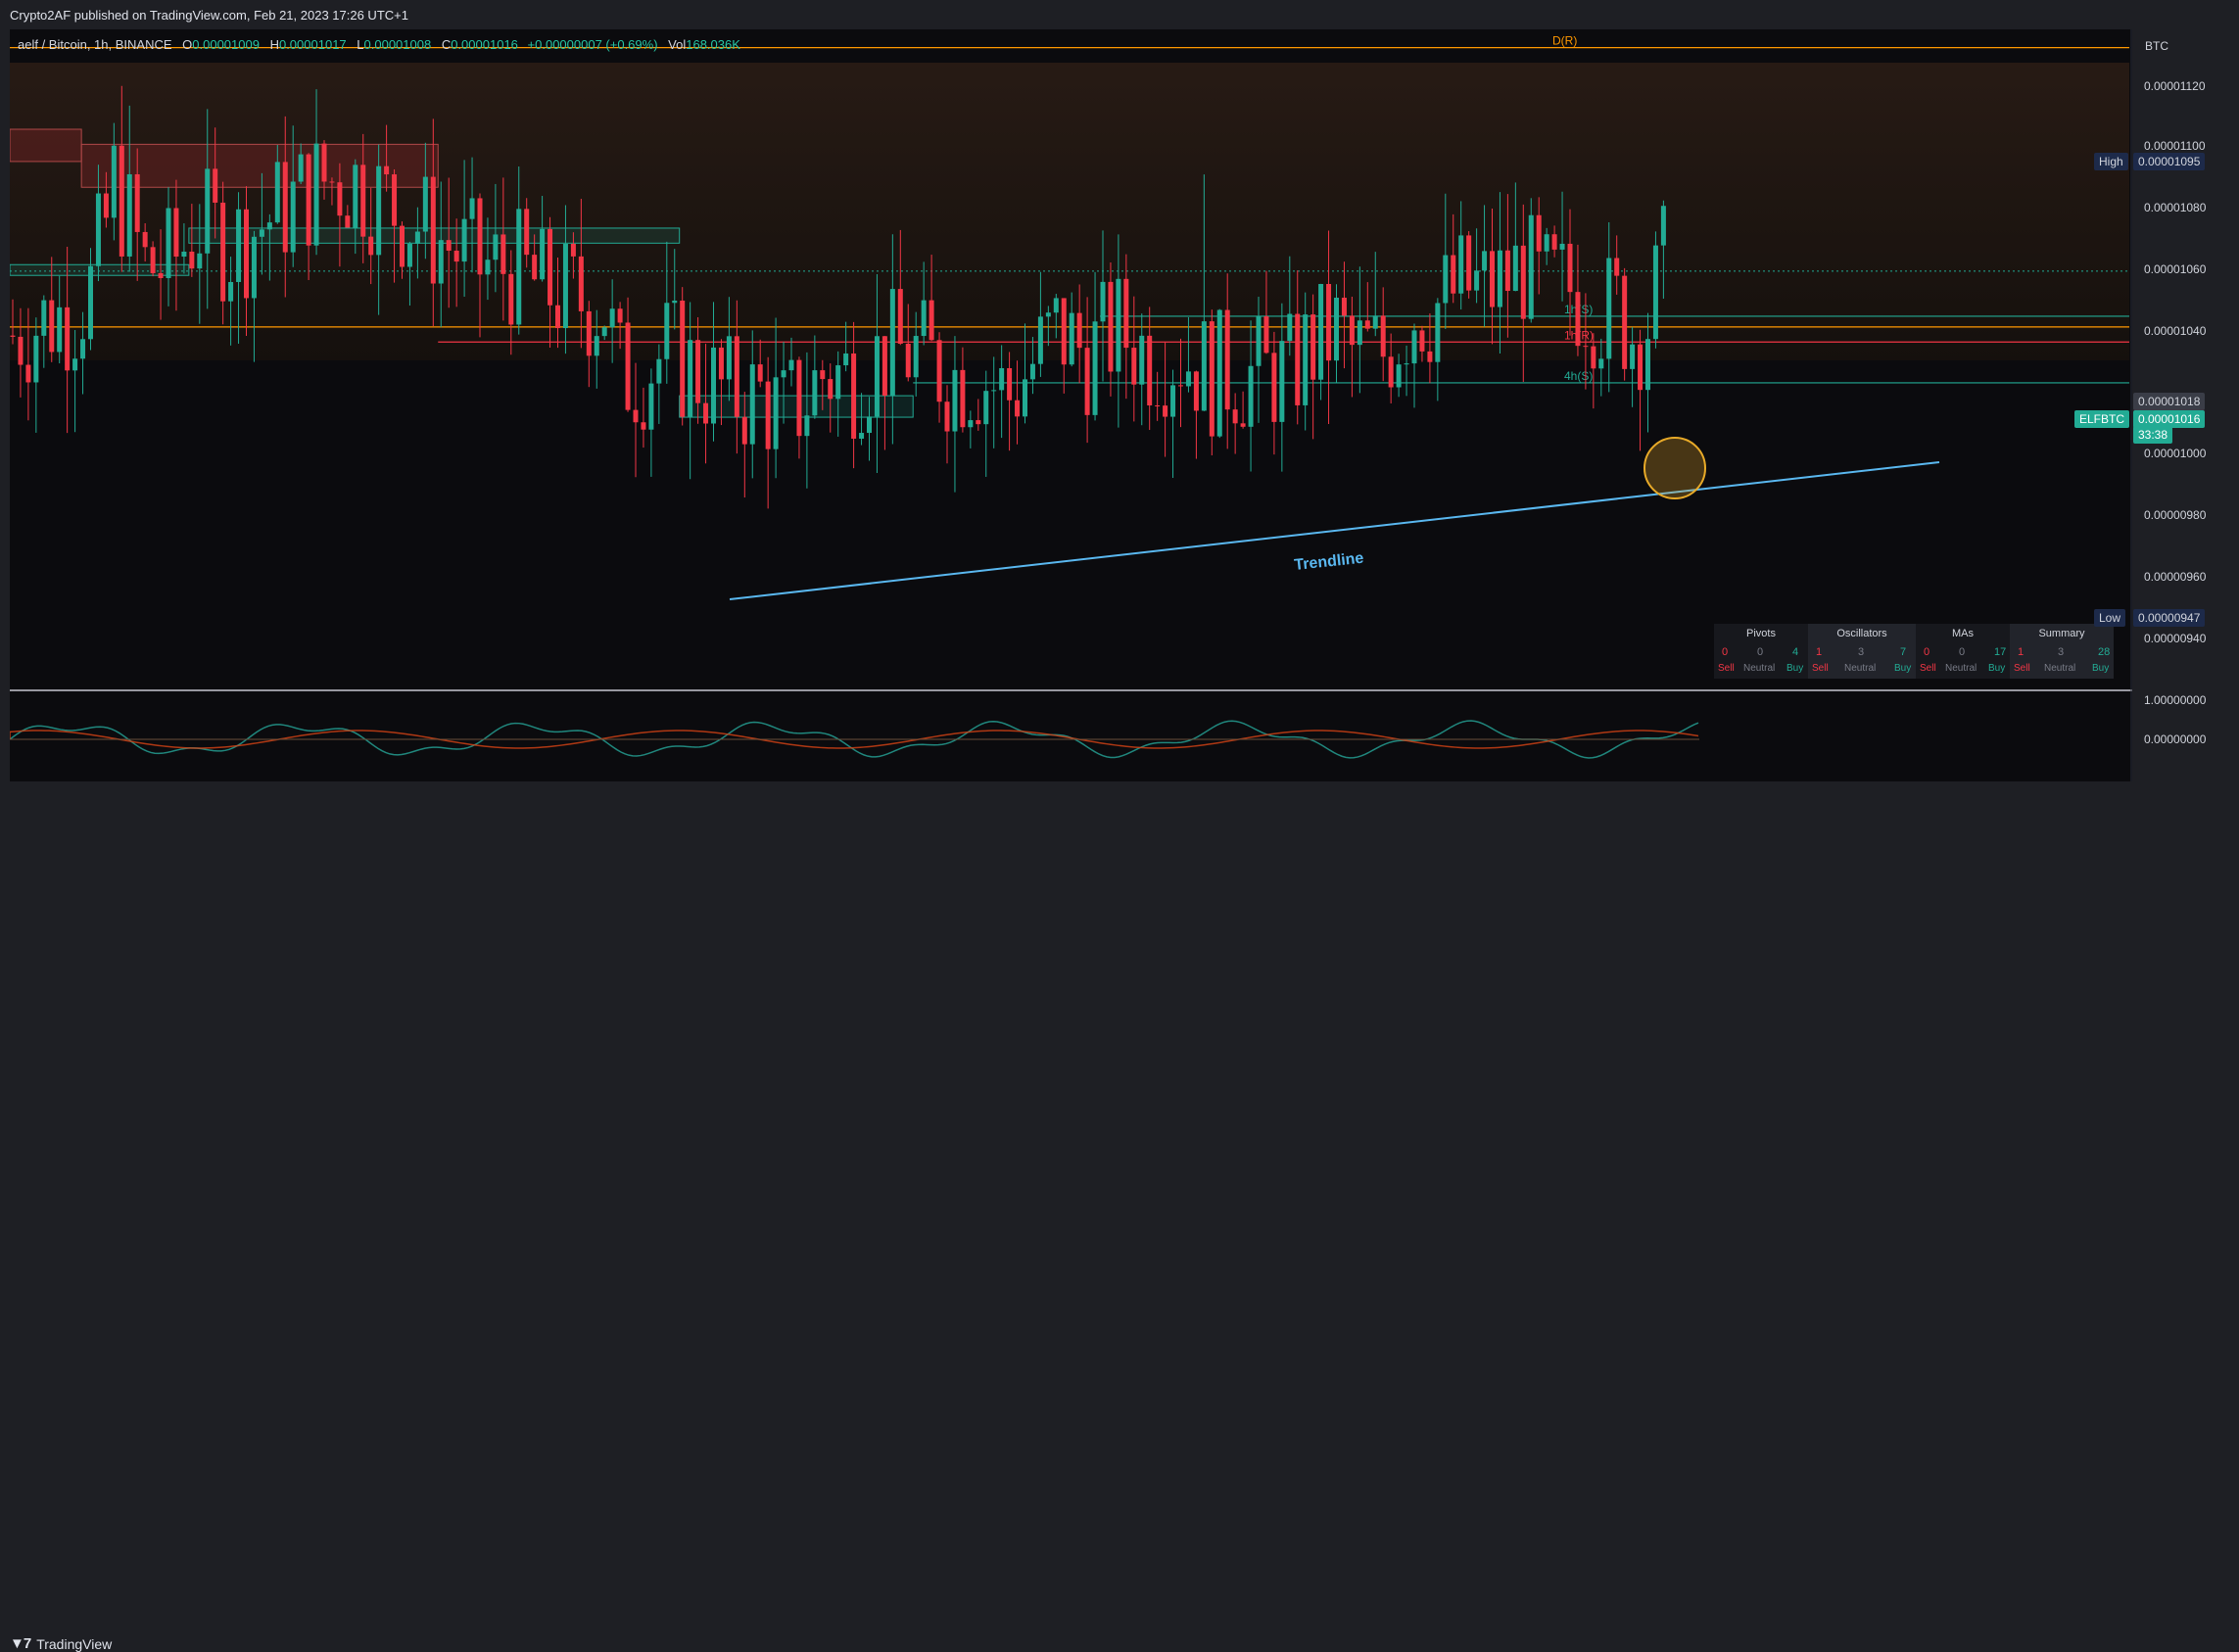 The image size is (2239, 1652). Describe the element at coordinates (2104, 652) in the screenshot. I see `summary-count: 28` at that location.